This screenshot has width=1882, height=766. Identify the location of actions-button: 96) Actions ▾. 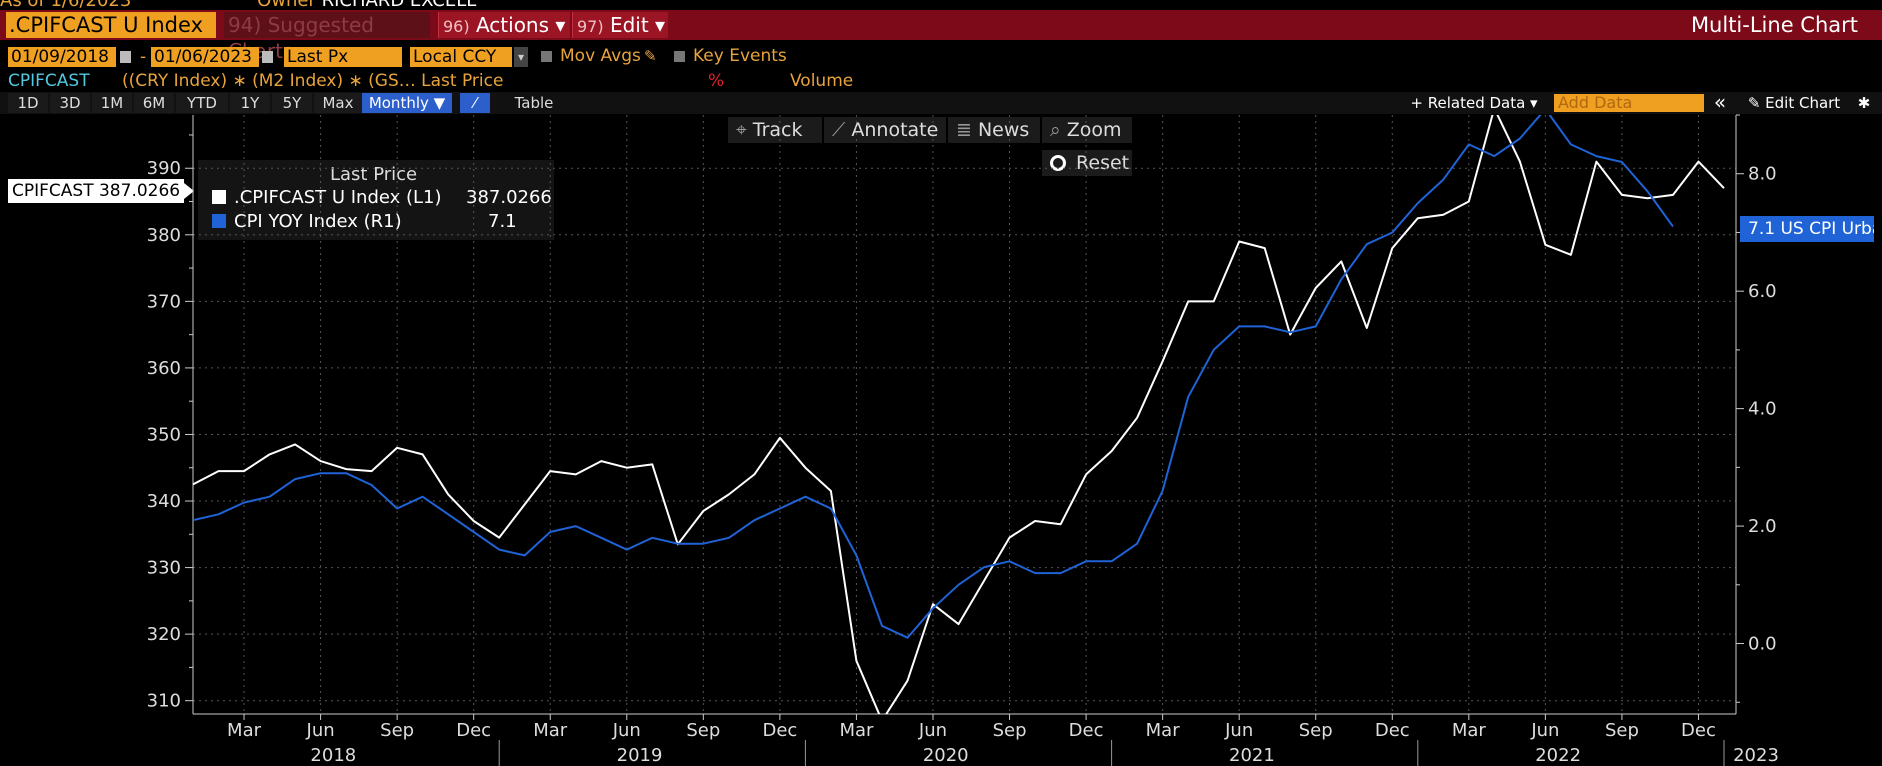
(504, 25).